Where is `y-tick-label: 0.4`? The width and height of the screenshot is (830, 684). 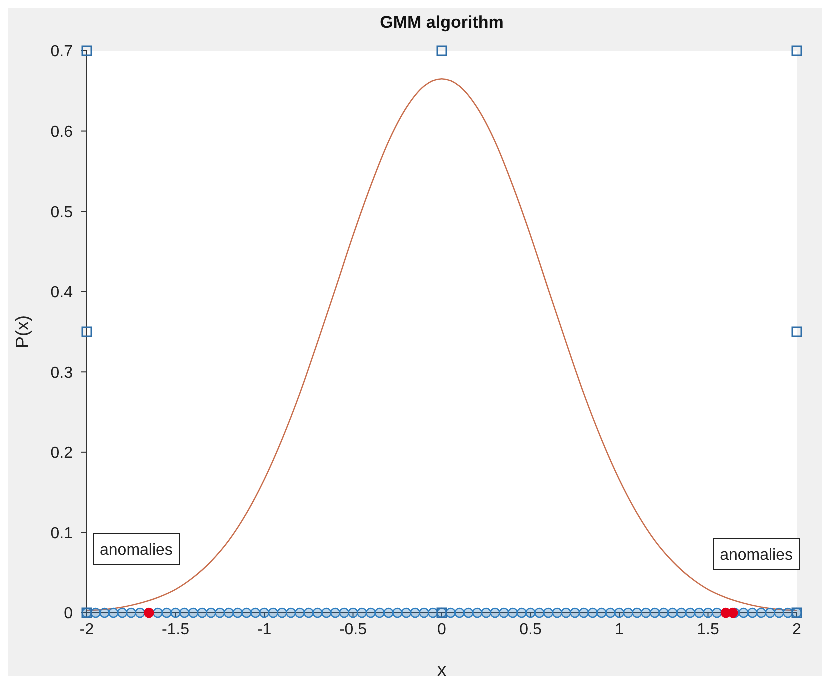 y-tick-label: 0.4 is located at coordinates (62, 293).